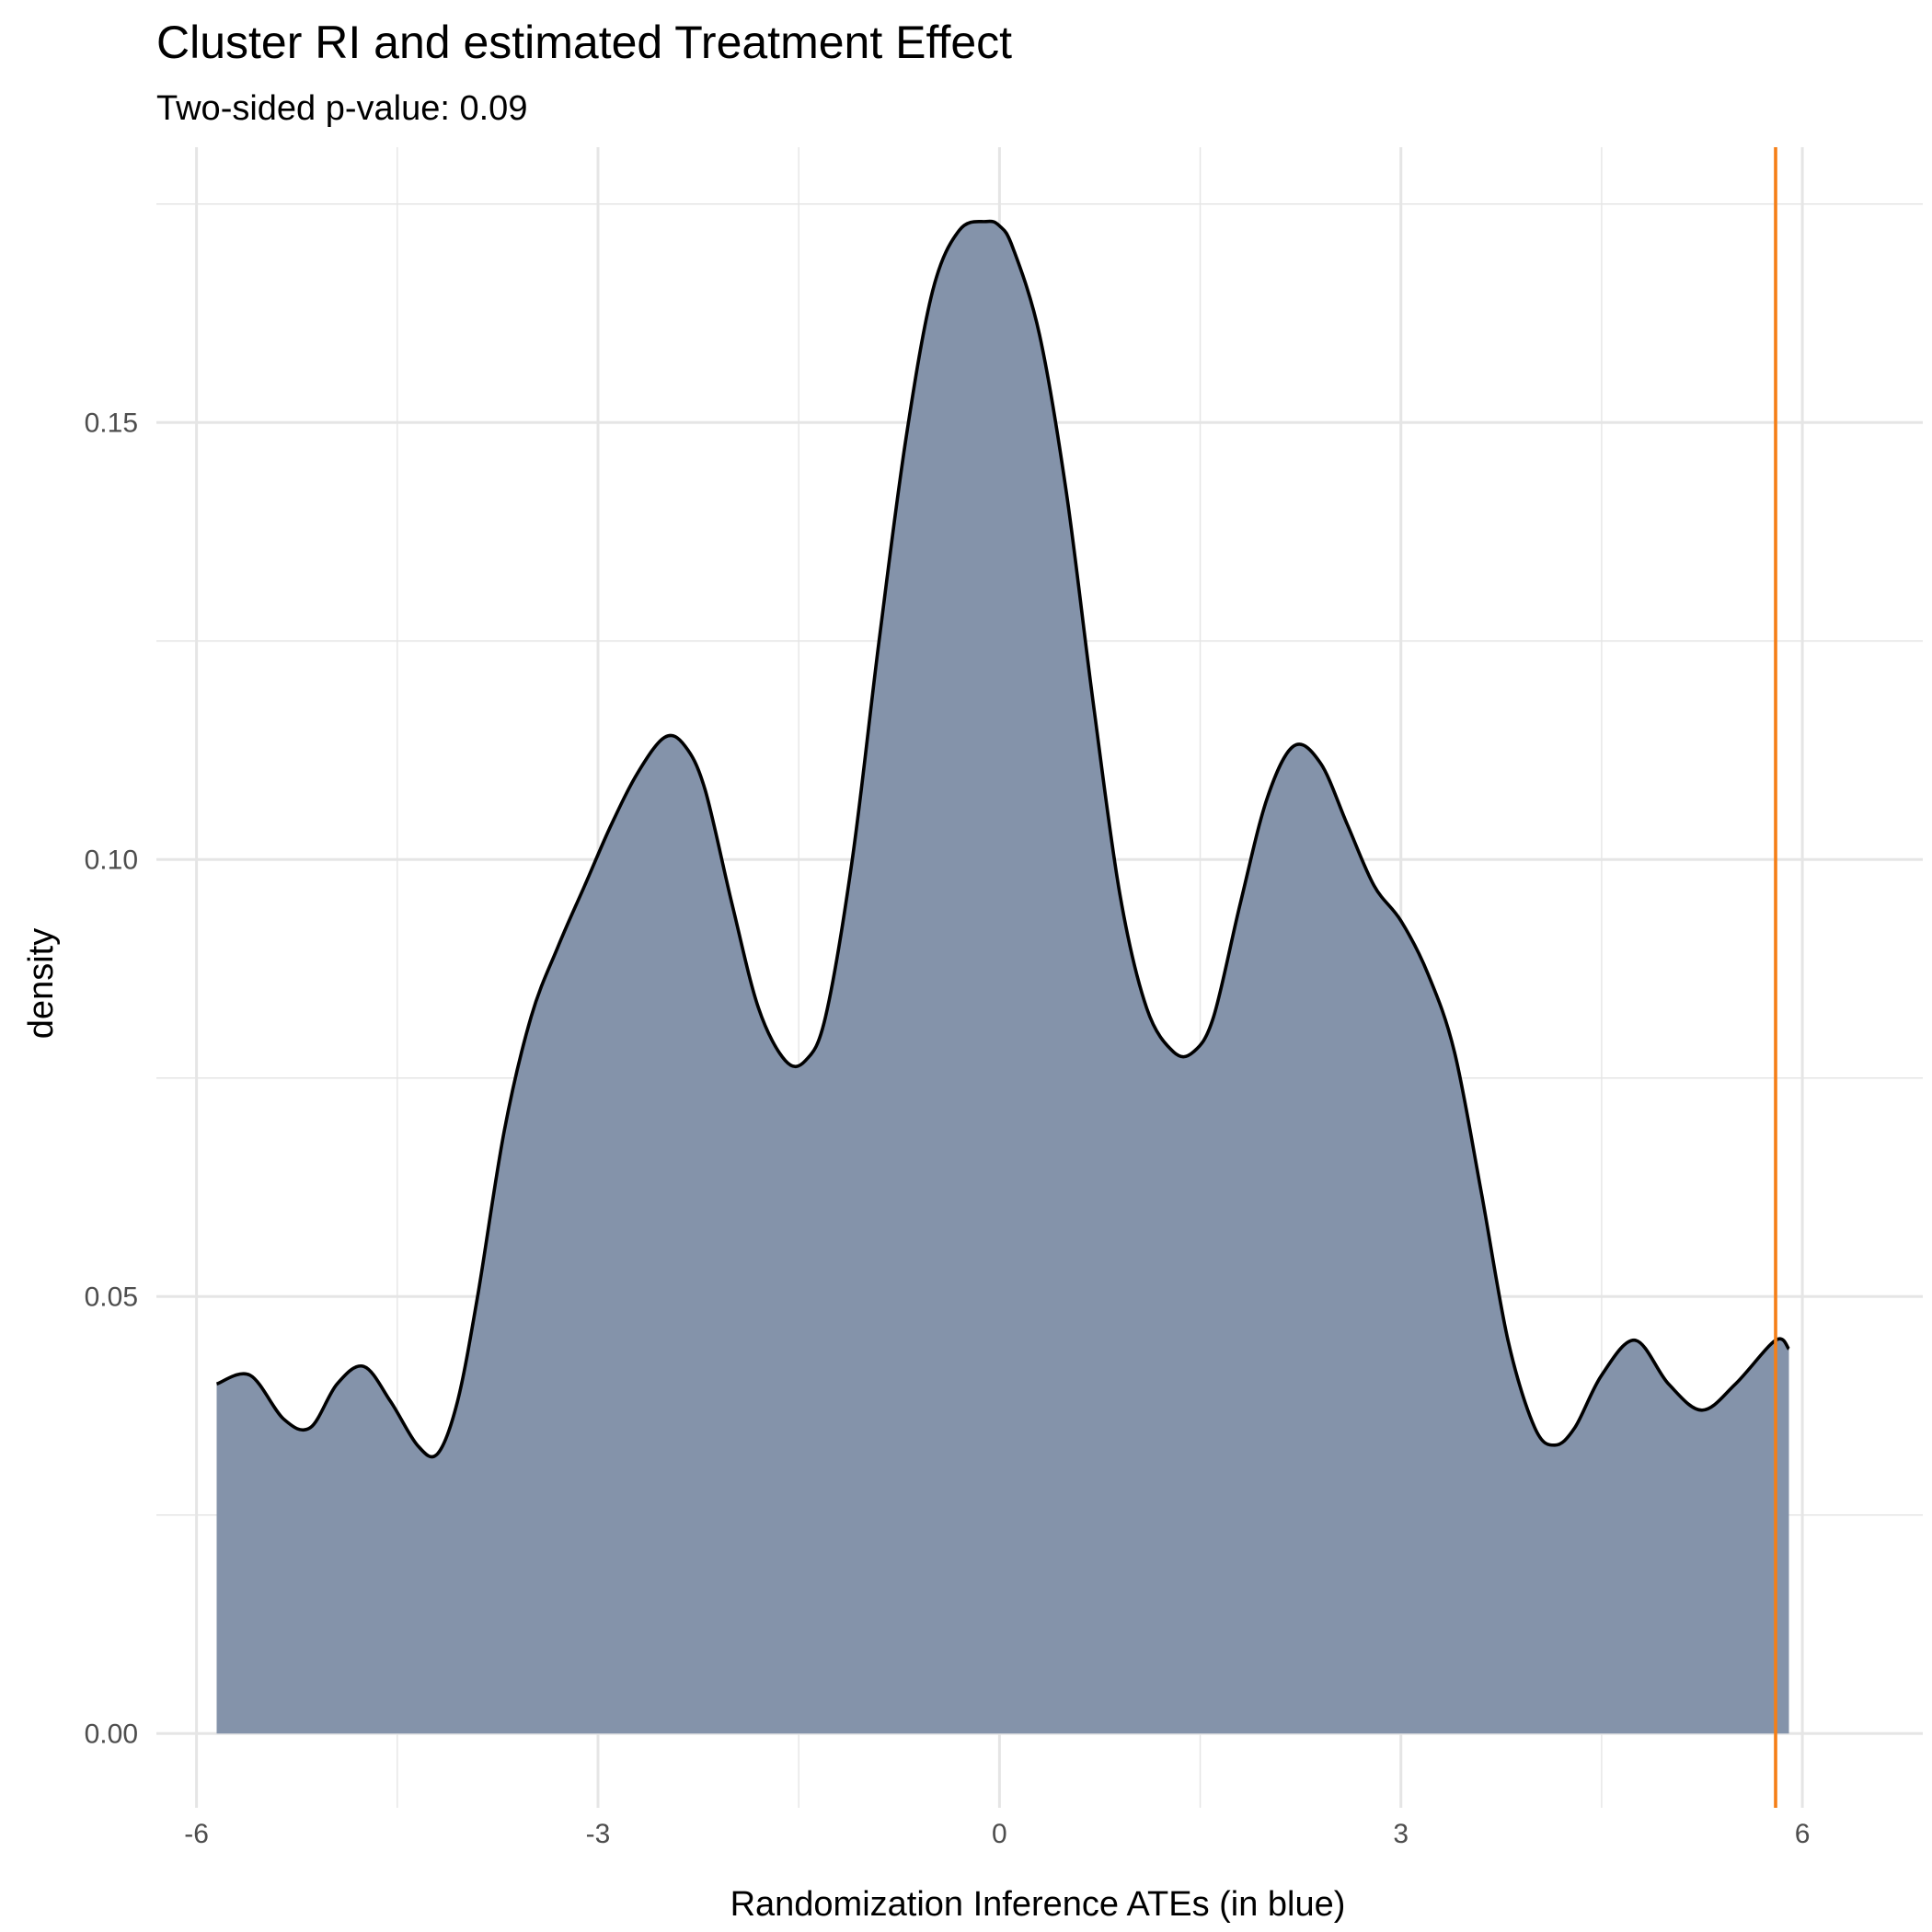 The image size is (1932, 1932). Describe the element at coordinates (341, 108) in the screenshot. I see `chart-subtitle: Two-sided p-value: 0.09` at that location.